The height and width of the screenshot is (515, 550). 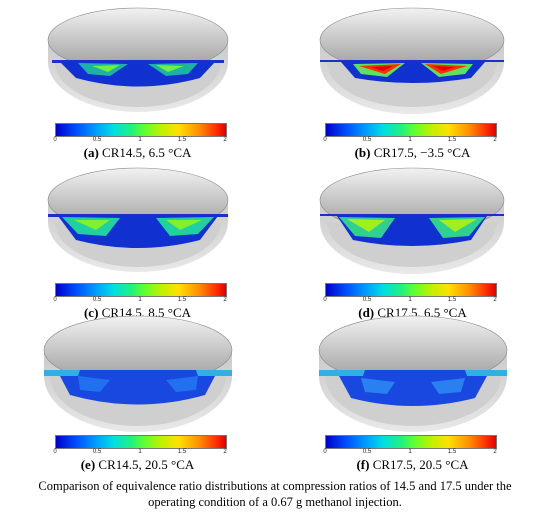 What do you see at coordinates (88, 464) in the screenshot?
I see `panel-letter: (e)` at bounding box center [88, 464].